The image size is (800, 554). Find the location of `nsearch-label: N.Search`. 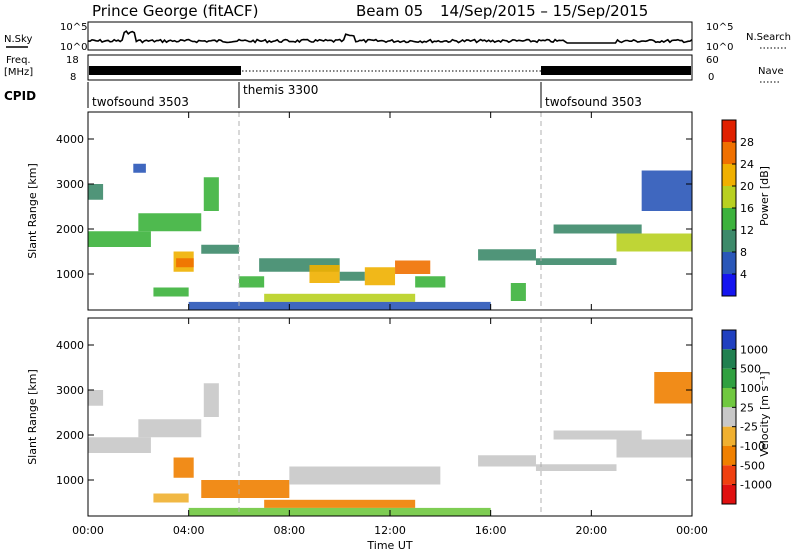

nsearch-label: N.Search is located at coordinates (768, 37).